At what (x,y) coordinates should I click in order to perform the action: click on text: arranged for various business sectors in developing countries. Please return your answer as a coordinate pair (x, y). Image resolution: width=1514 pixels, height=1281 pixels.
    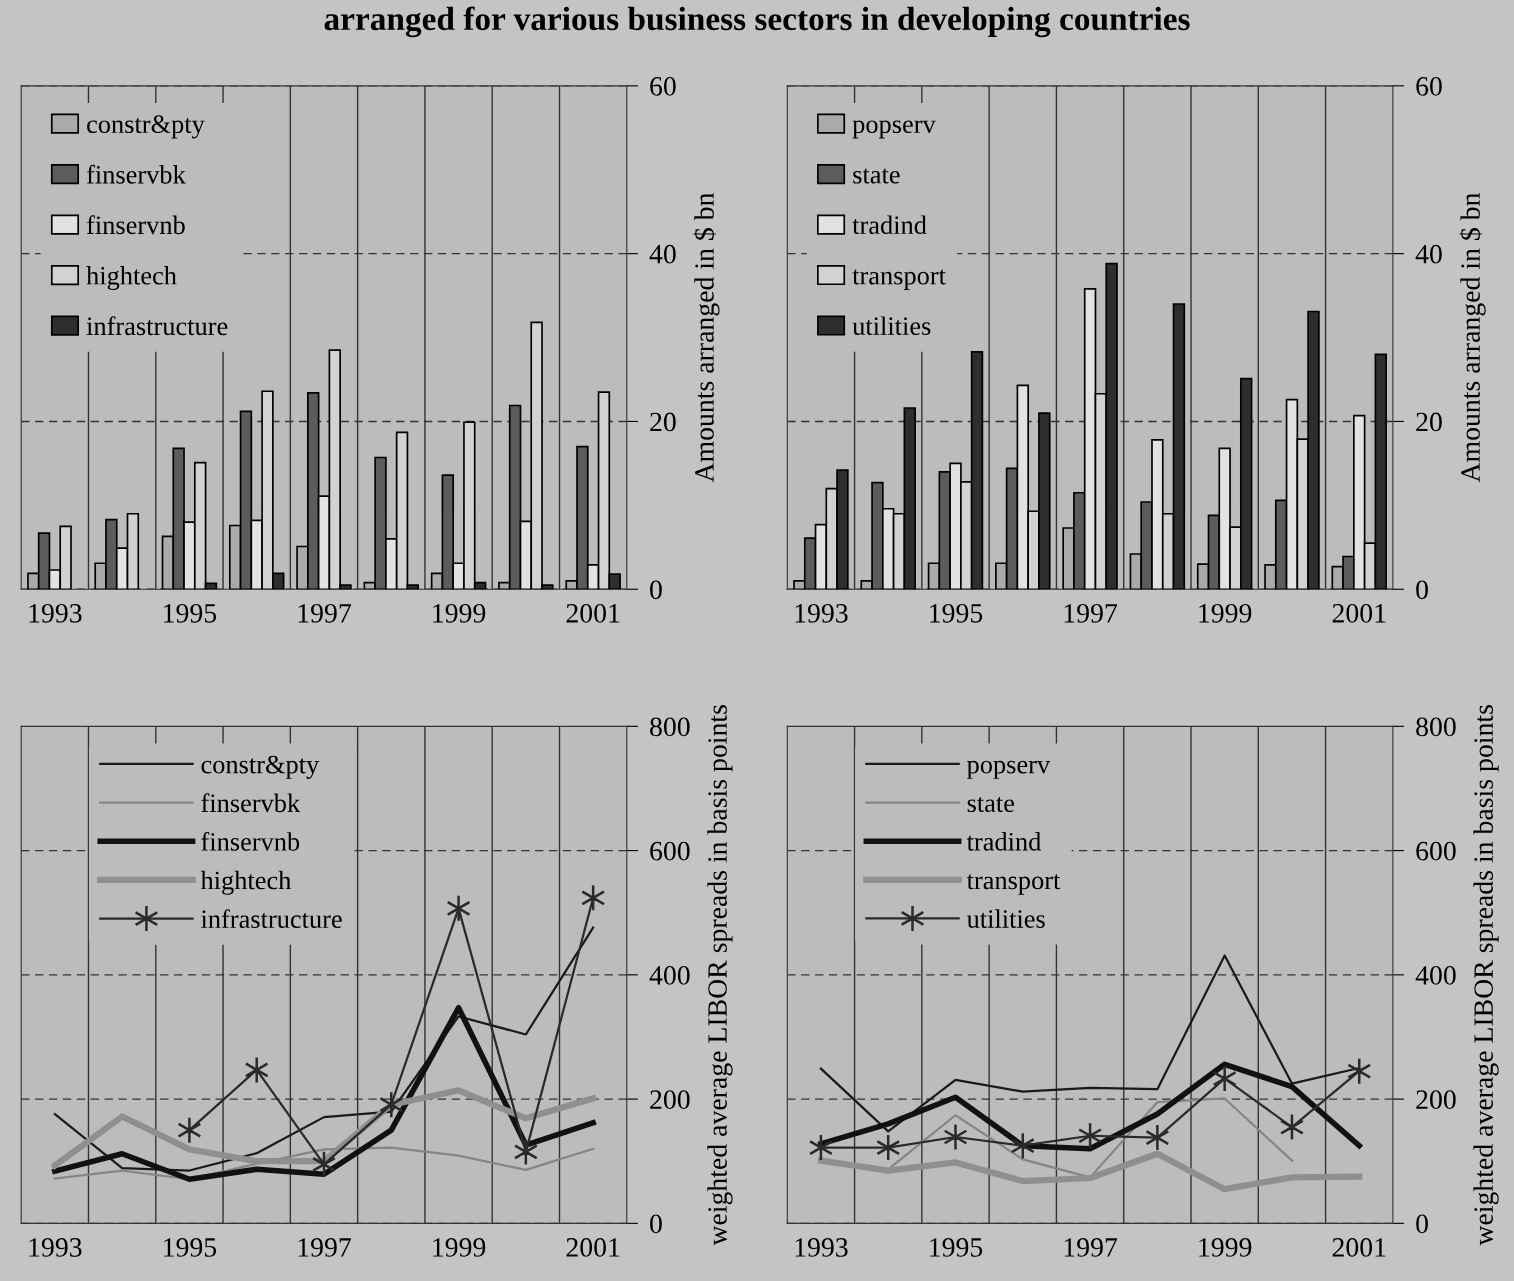
    Looking at the image, I should click on (757, 22).